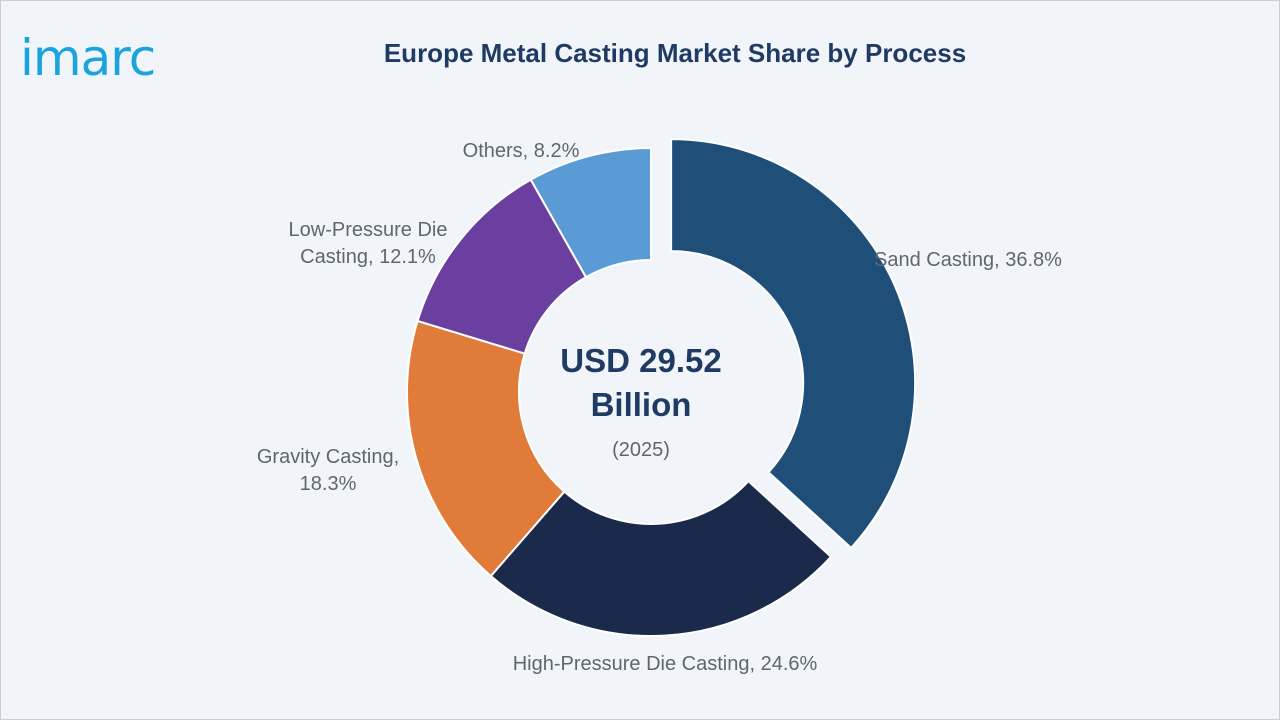  What do you see at coordinates (590, 212) in the screenshot?
I see `slice-others` at bounding box center [590, 212].